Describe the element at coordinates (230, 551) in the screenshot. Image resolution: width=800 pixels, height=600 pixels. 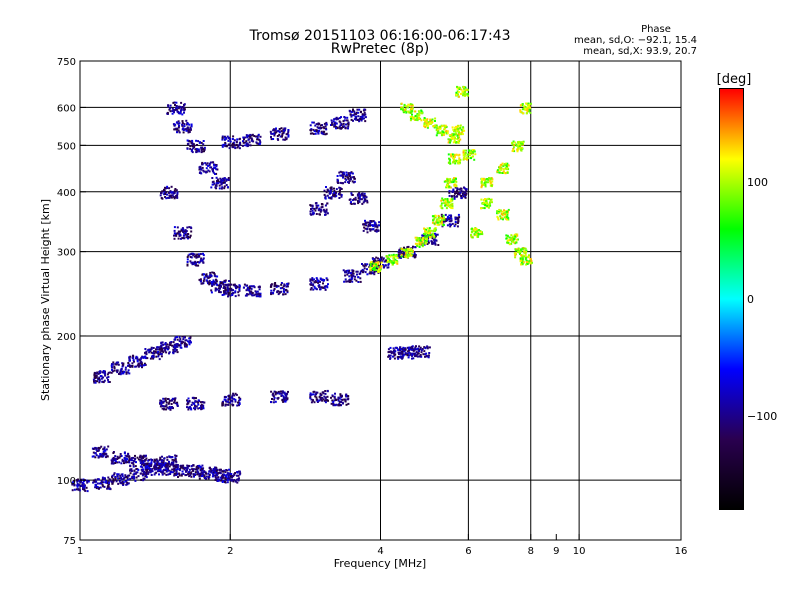
I see `x-tick-label: 2` at that location.